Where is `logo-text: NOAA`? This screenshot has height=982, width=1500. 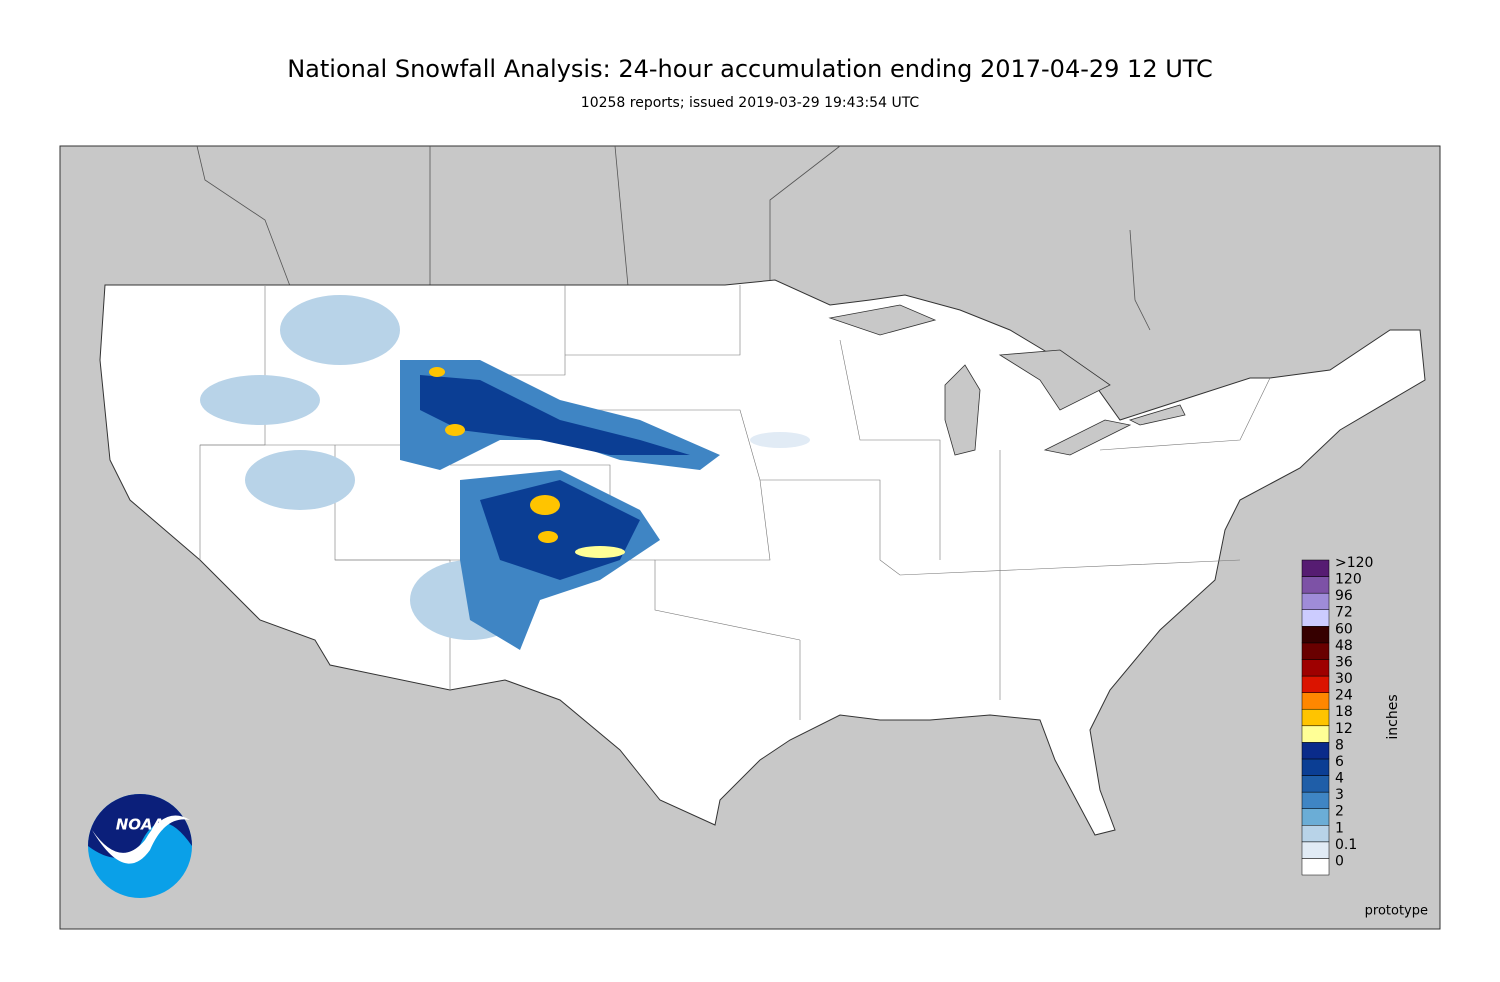
logo-text: NOAA is located at coordinates (140, 825).